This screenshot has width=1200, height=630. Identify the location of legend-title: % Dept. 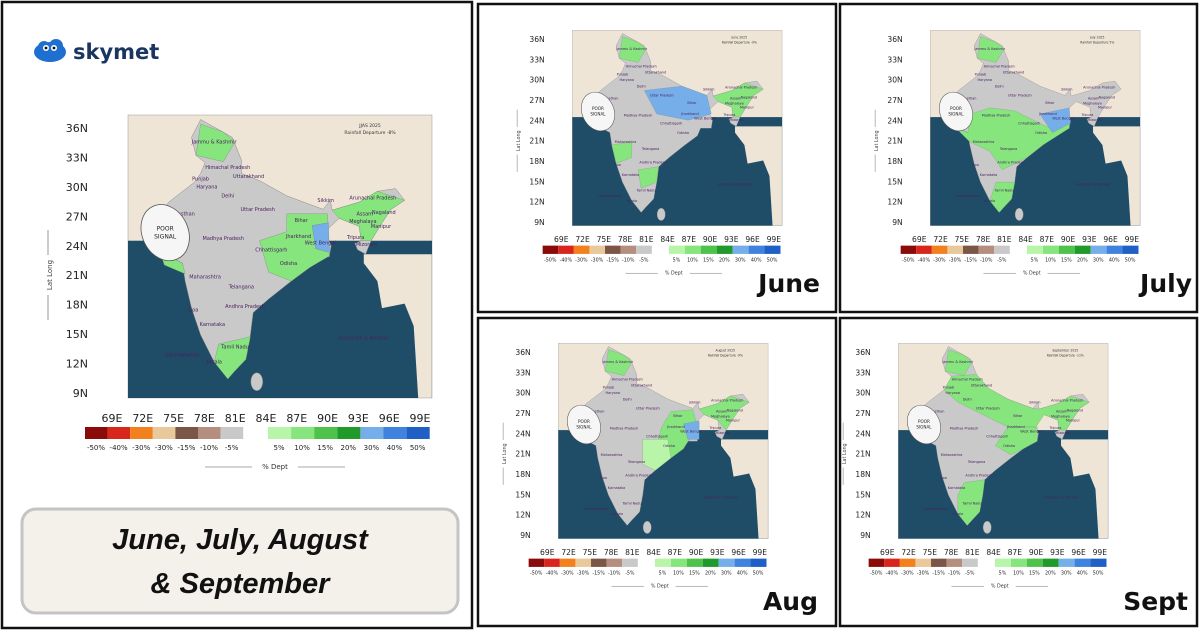
(275, 467).